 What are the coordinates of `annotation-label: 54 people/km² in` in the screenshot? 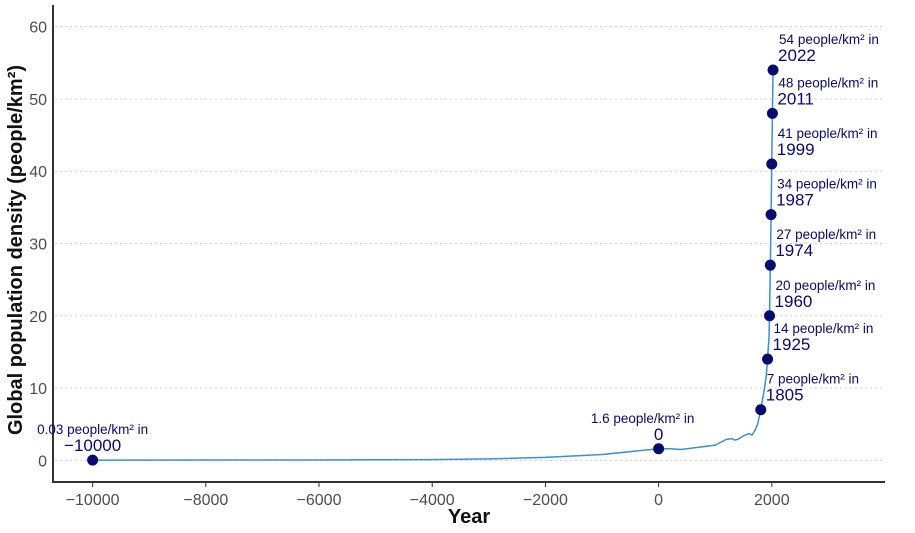 It's located at (829, 39).